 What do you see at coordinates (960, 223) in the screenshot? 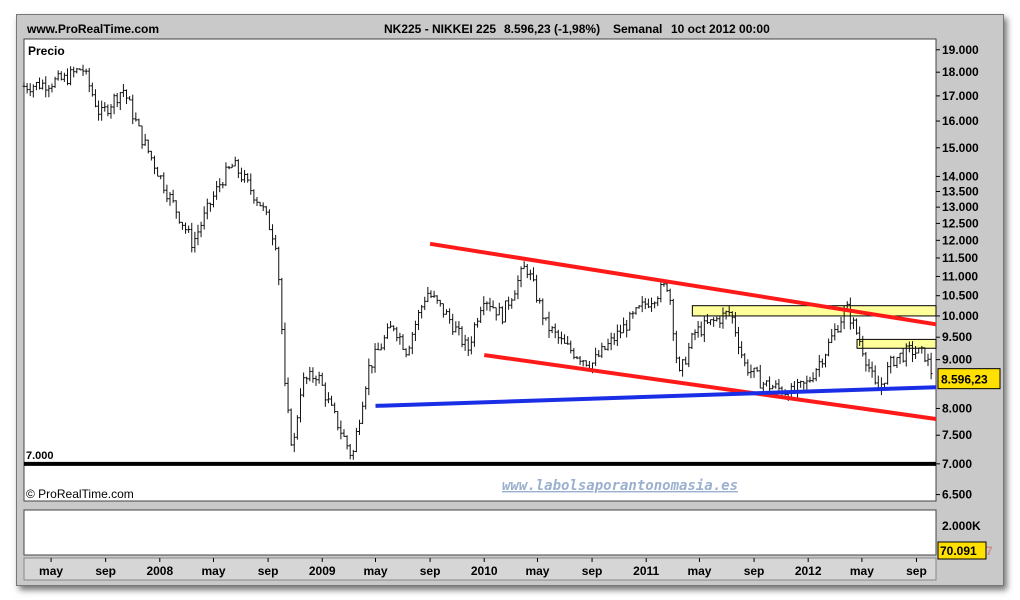
I see `y-tick-label: 12.500` at bounding box center [960, 223].